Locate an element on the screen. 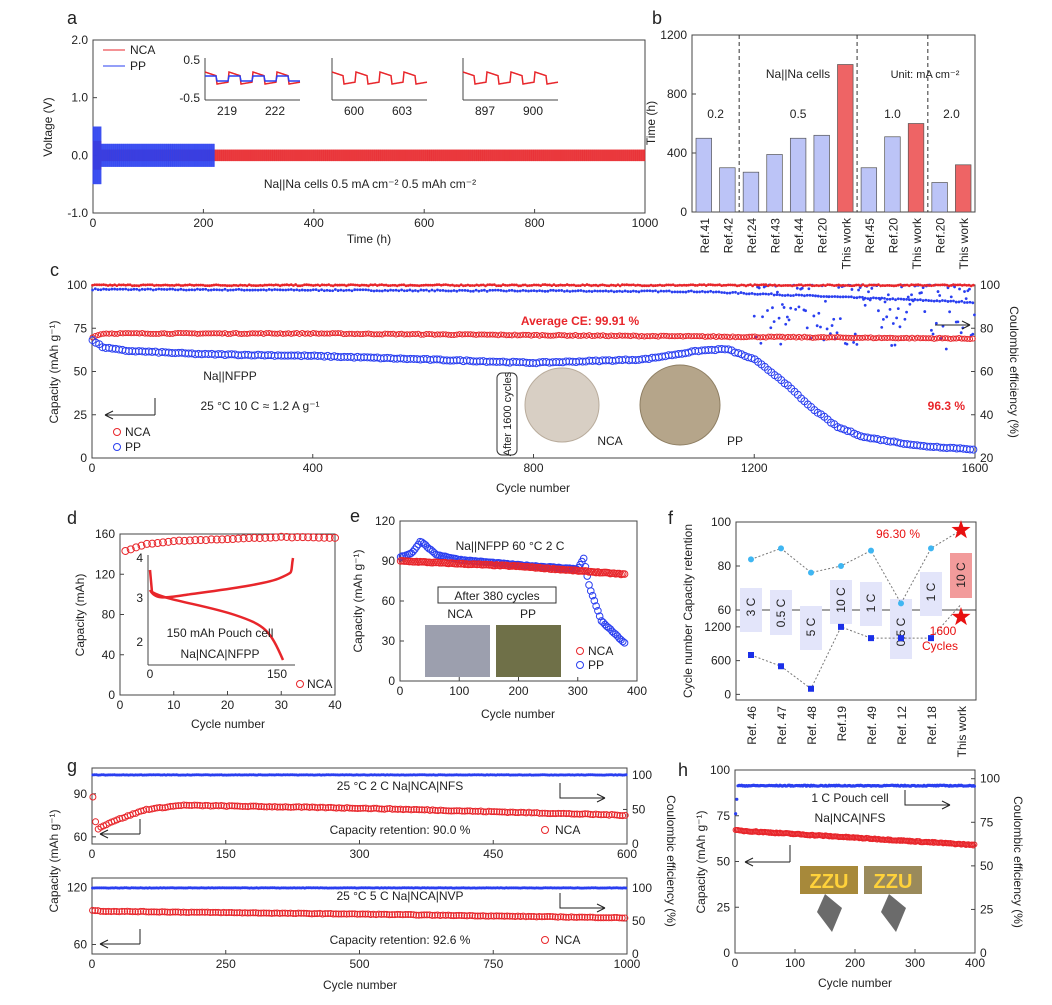 The image size is (1052, 1005). y-tick-label: 0 is located at coordinates (727, 694).